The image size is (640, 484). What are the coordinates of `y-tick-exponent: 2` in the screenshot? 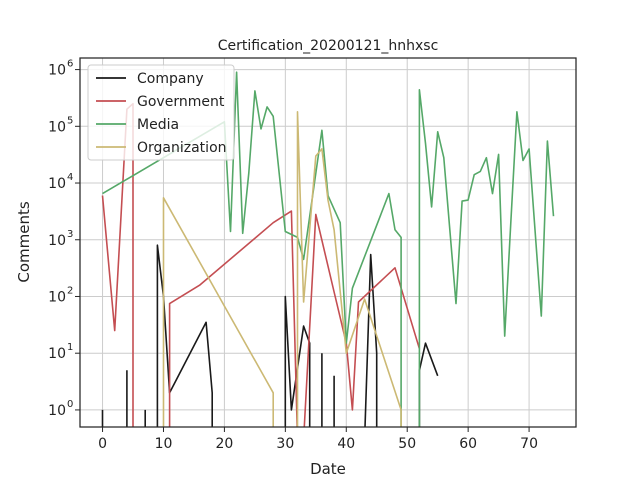 It's located at (70, 290).